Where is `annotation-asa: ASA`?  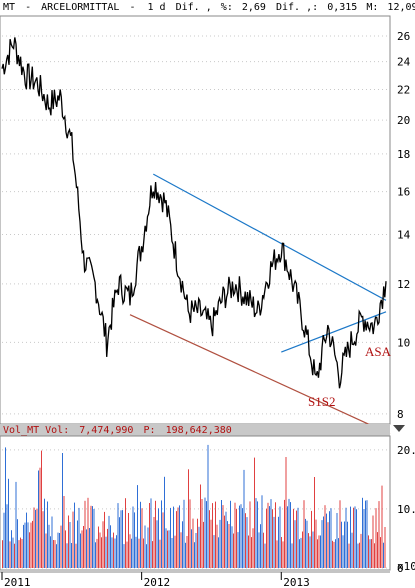
annotation-asa: ASA is located at coordinates (378, 351).